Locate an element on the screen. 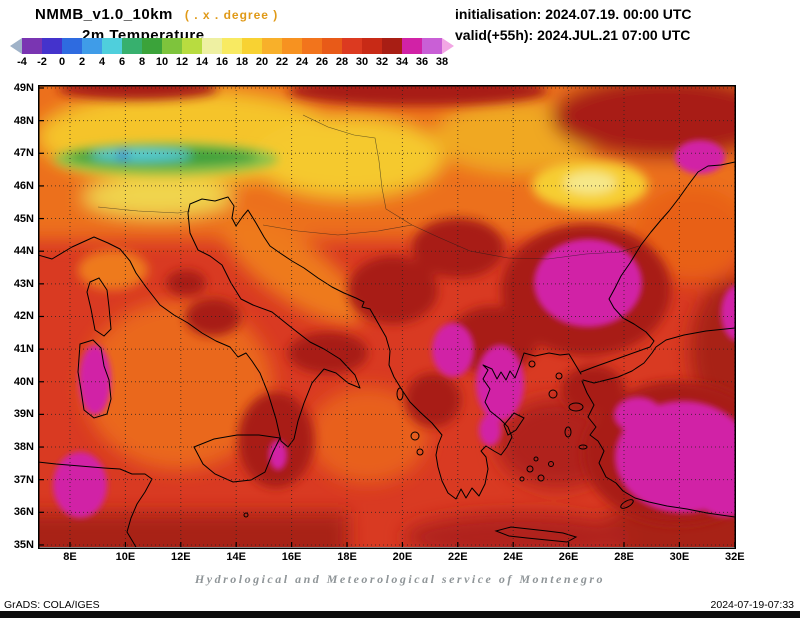 This screenshot has width=800, height=618. colorbar is located at coordinates (232, 46).